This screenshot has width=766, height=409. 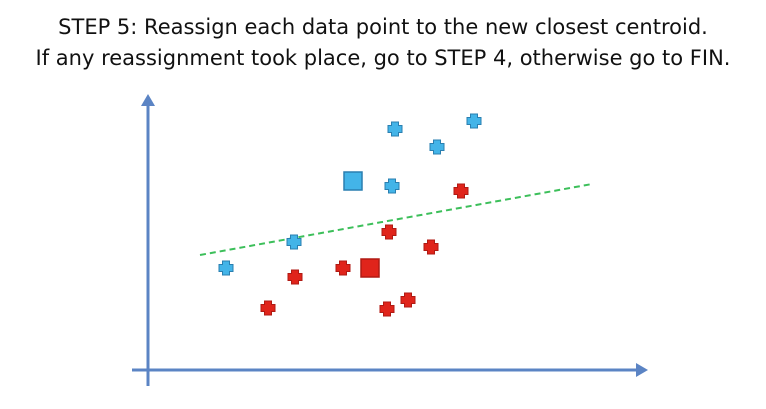 I want to click on blue-centroid-square-icon, so click(x=353, y=181).